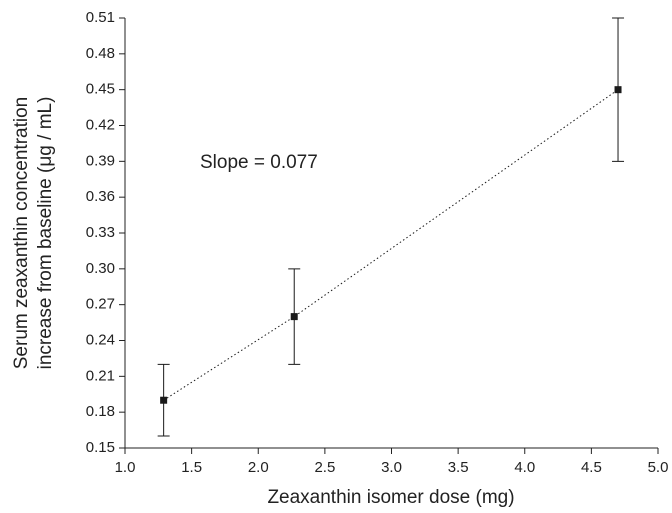 The height and width of the screenshot is (513, 672). What do you see at coordinates (100, 304) in the screenshot?
I see `y-tick-label: 0.27` at bounding box center [100, 304].